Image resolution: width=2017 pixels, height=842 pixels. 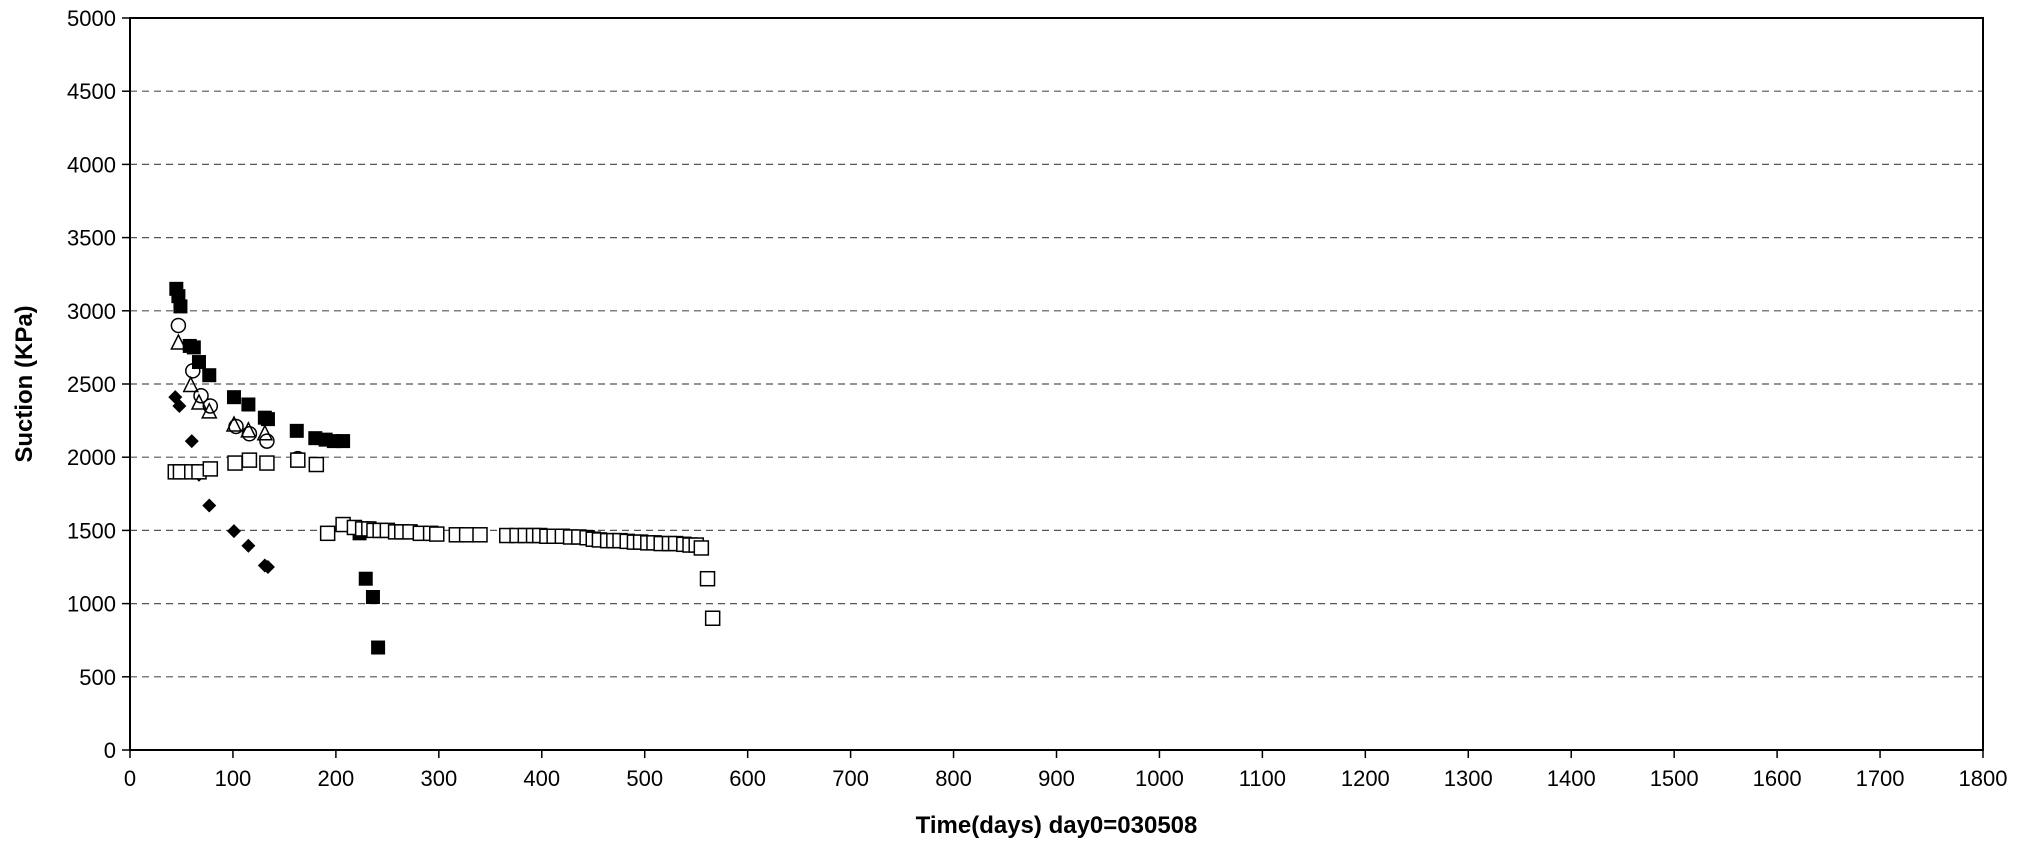 I want to click on y-axis-ticks: 0 500 1000 1500 2000 2500 3000 3500 4000 4500 5000, so click(x=98, y=384).